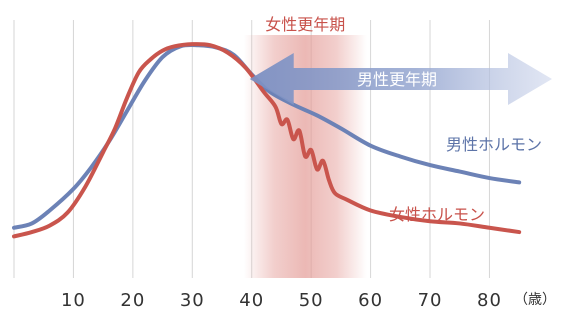  Describe the element at coordinates (132, 300) in the screenshot. I see `x-tick-label-20: 20` at that location.